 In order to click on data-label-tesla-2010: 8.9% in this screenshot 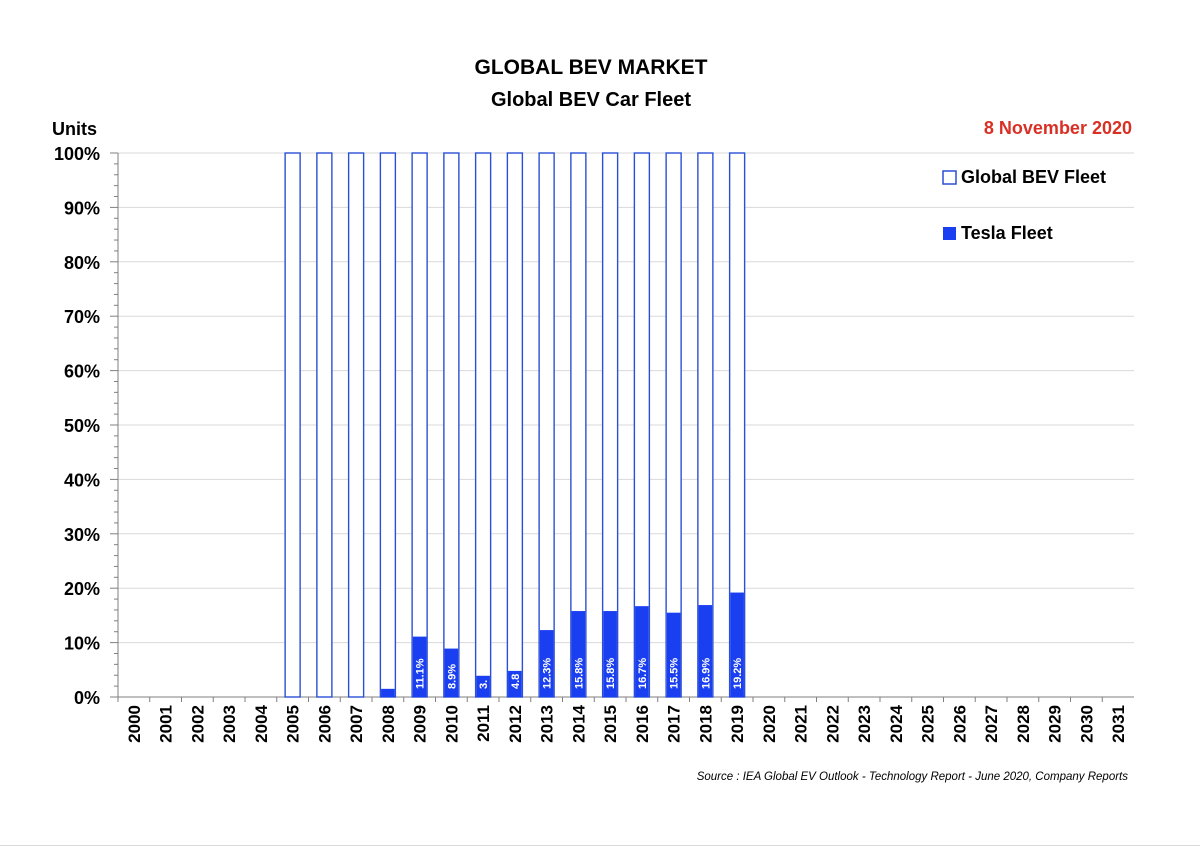, I will do `click(452, 676)`.